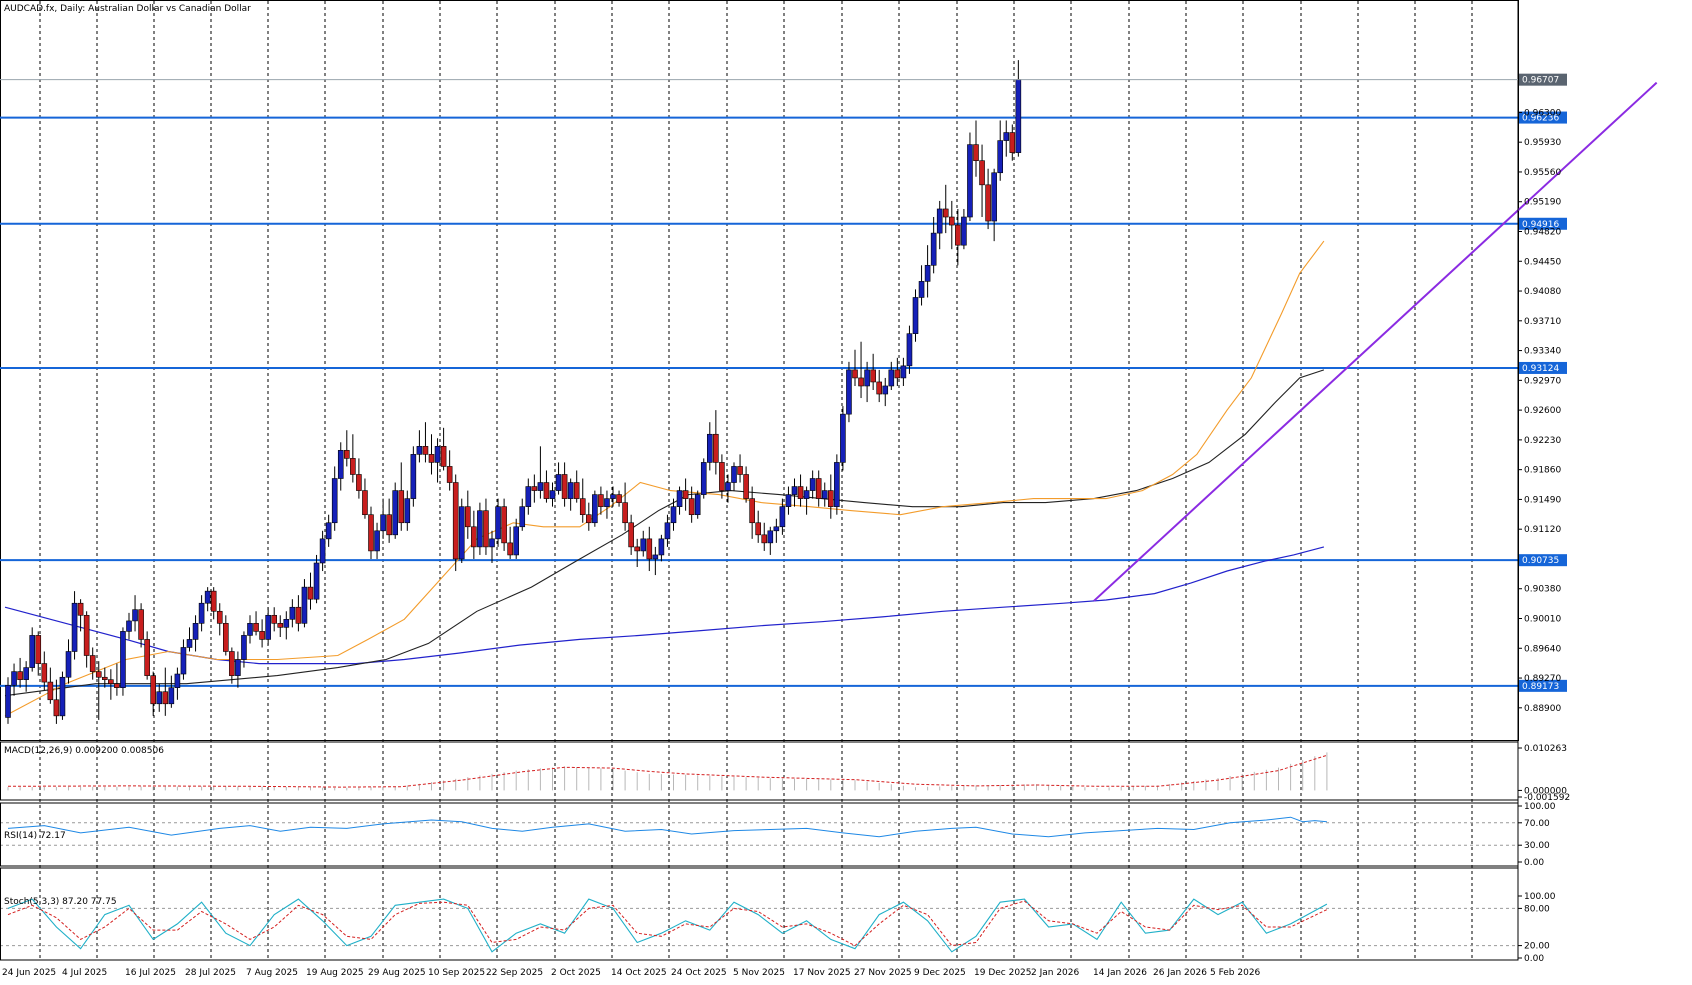 The height and width of the screenshot is (985, 1692). I want to click on y-tick-label: 0.91120, so click(1542, 530).